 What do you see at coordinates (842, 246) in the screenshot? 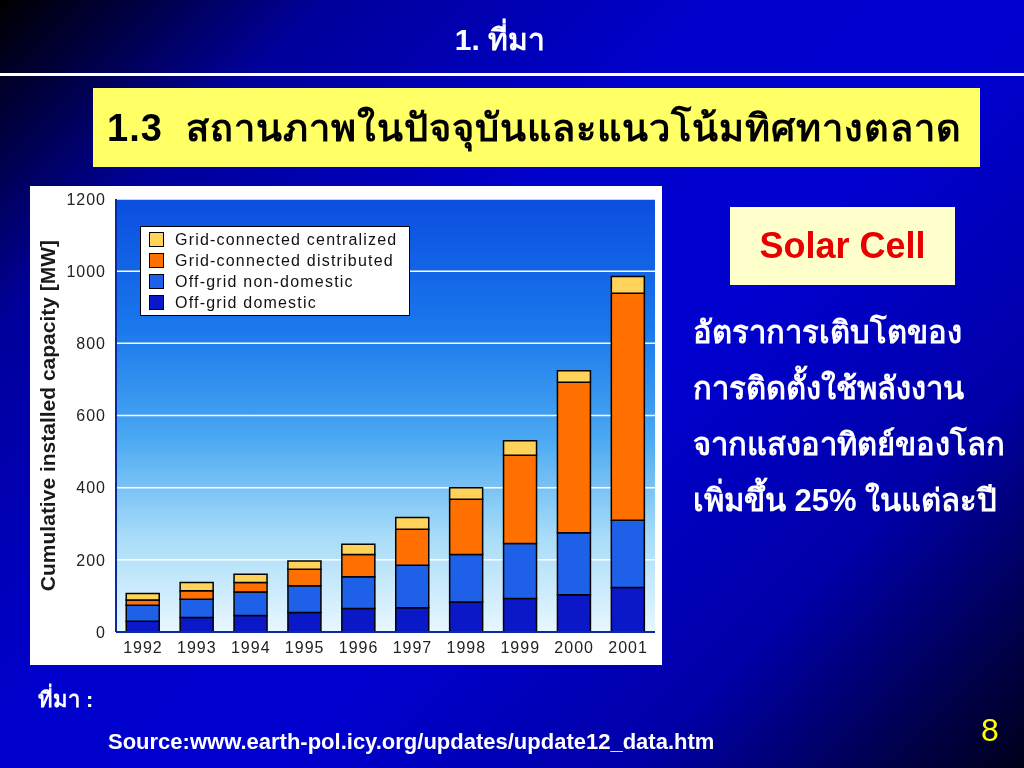
I see `caption-card: Solar Cell` at bounding box center [842, 246].